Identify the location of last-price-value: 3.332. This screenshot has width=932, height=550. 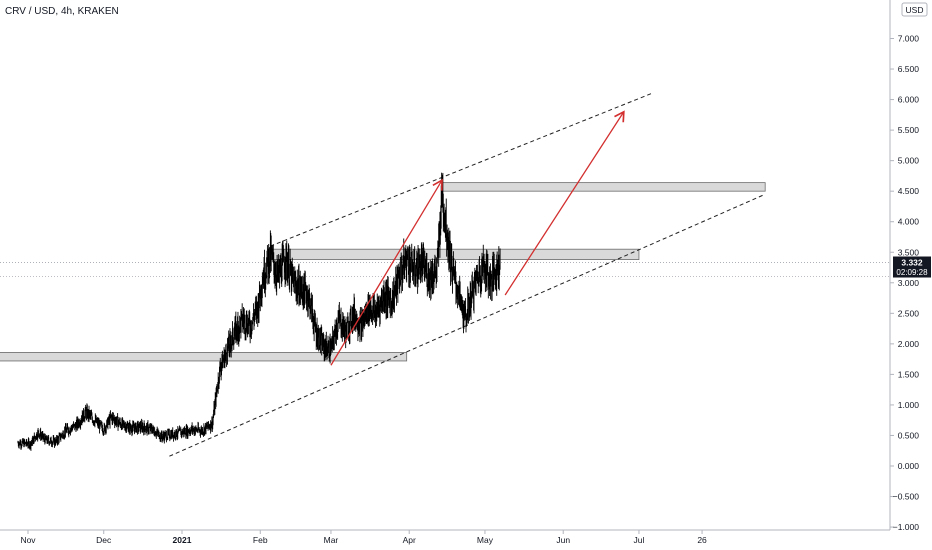
(912, 263).